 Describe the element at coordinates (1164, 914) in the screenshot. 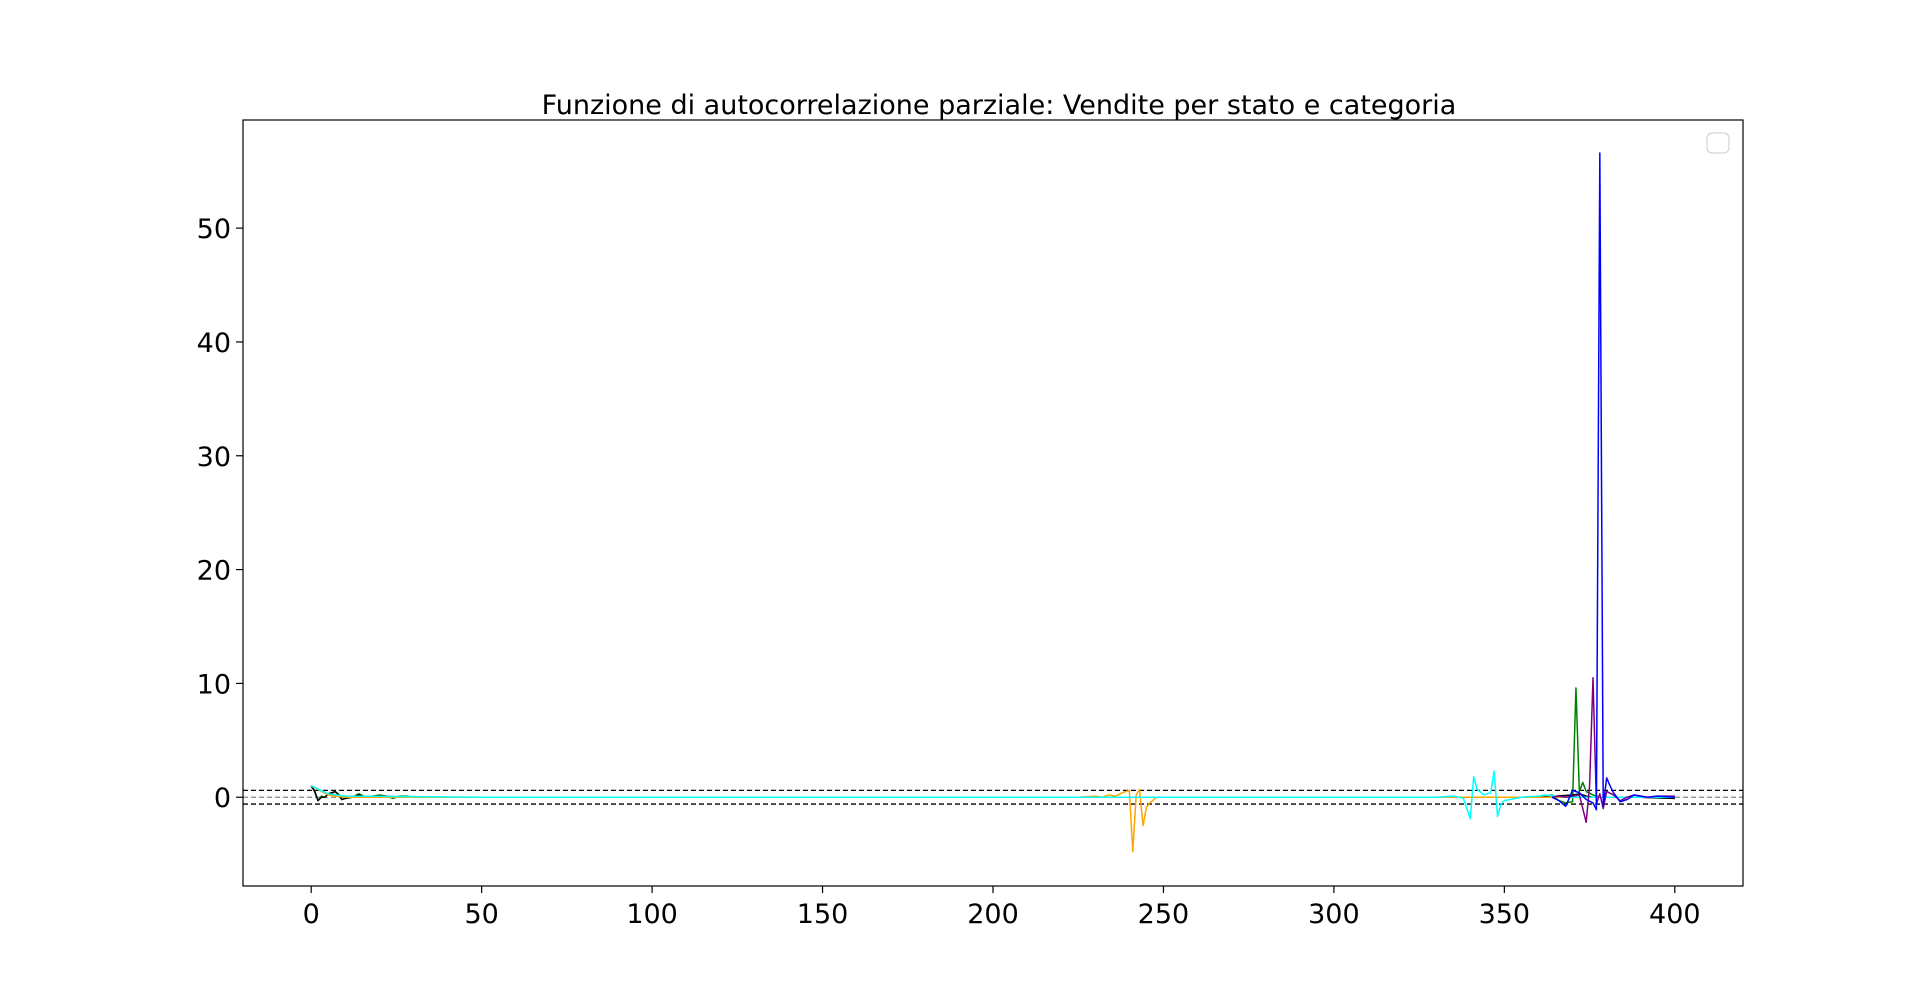

I see `x-tick-label: 250` at that location.